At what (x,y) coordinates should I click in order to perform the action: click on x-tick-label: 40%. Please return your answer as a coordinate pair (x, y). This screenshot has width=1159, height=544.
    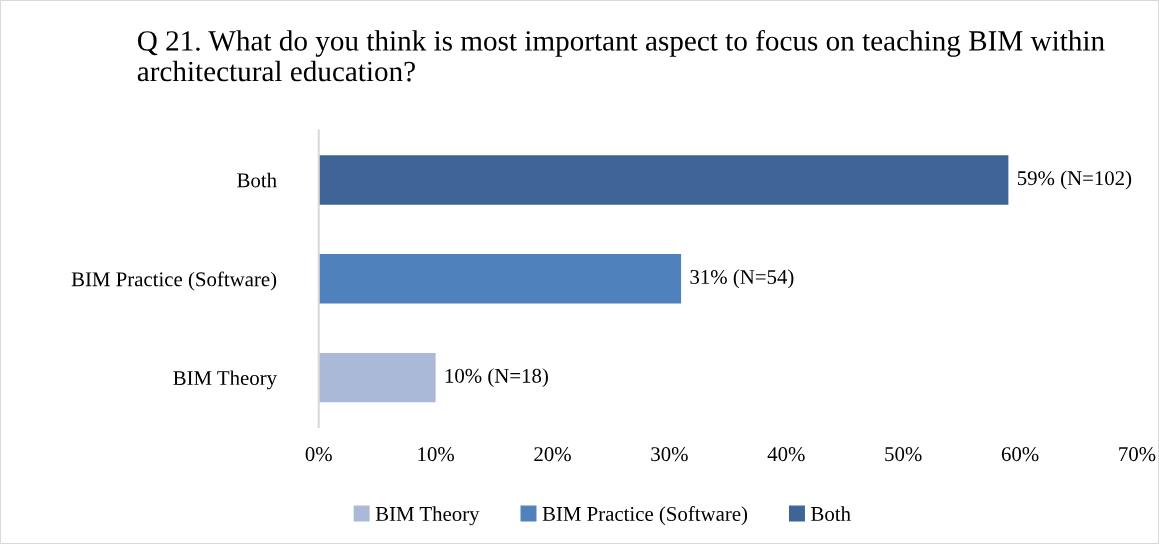
    Looking at the image, I should click on (786, 454).